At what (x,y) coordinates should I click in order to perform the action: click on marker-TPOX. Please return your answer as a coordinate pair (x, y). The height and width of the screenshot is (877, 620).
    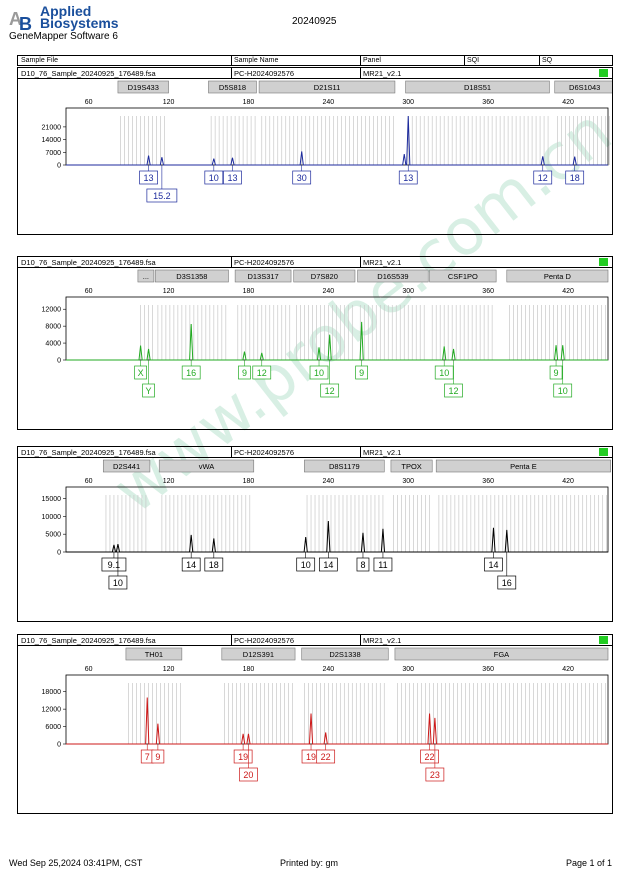
    Looking at the image, I should click on (411, 466).